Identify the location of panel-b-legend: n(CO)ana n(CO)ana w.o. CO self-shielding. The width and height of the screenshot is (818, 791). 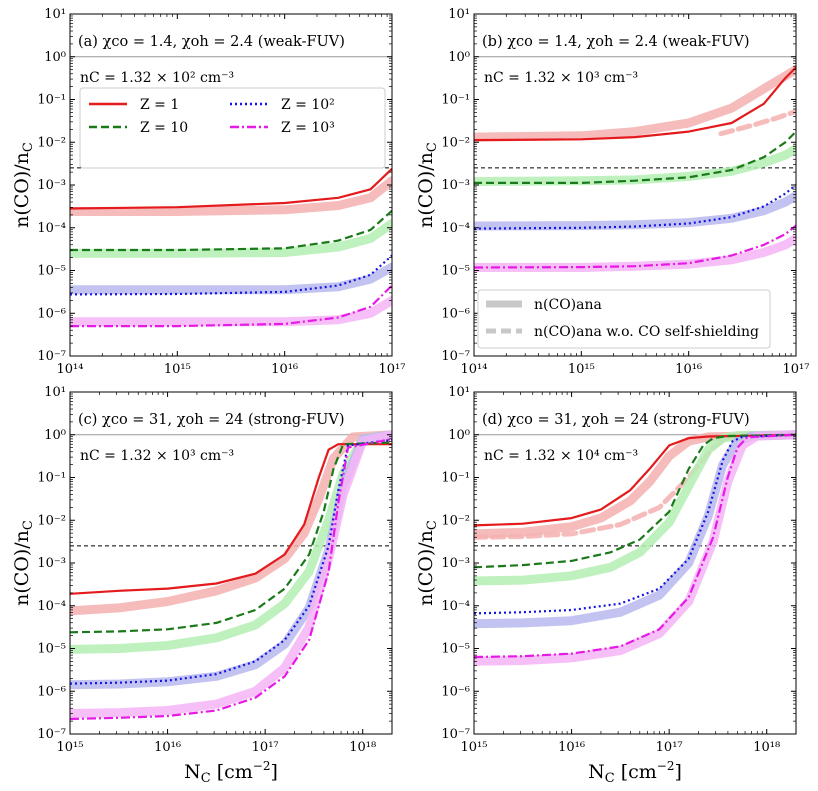
(624, 319).